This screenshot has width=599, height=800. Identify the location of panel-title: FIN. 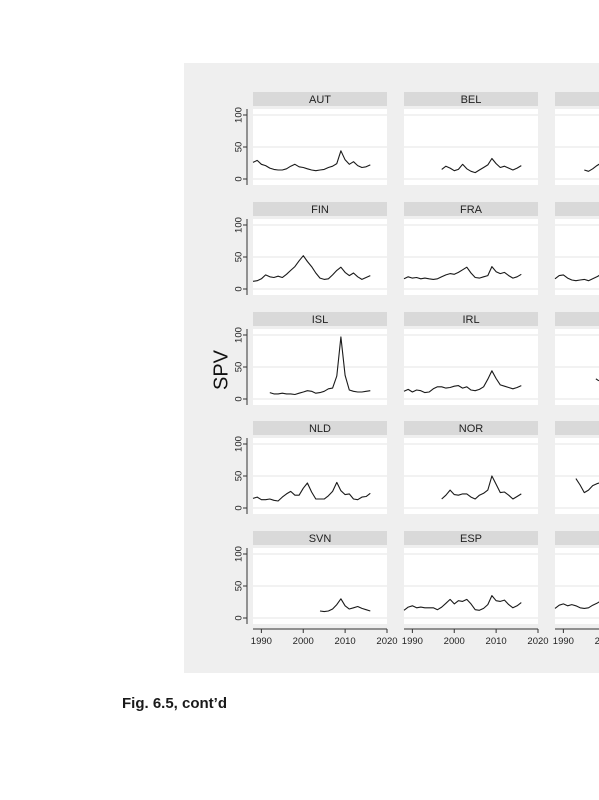
(320, 210).